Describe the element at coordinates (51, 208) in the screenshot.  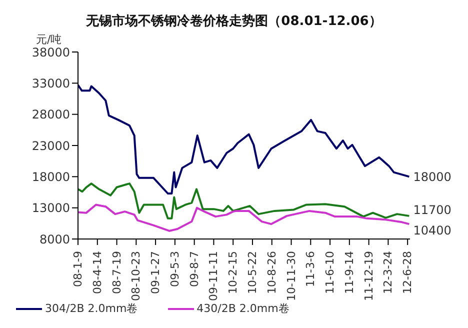
I see `y-tick-label: 13000` at that location.